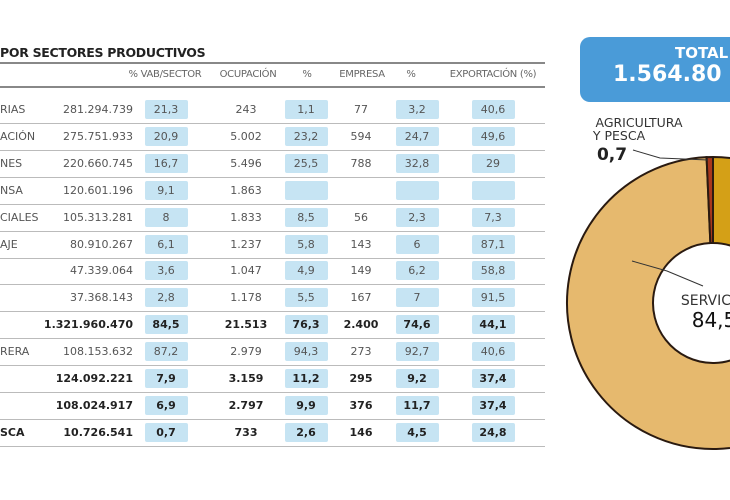 The height and width of the screenshot is (500, 730). I want to click on vab-value: 80.910.267, so click(101, 244).